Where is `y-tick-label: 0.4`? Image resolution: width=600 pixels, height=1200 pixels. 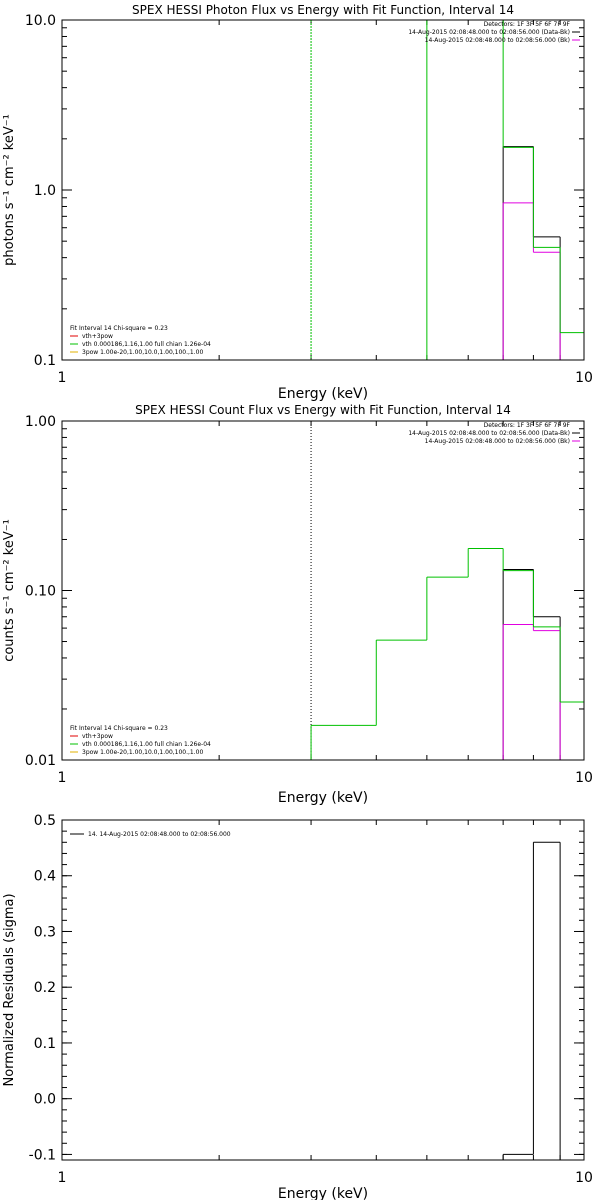 y-tick-label: 0.4 is located at coordinates (45, 877).